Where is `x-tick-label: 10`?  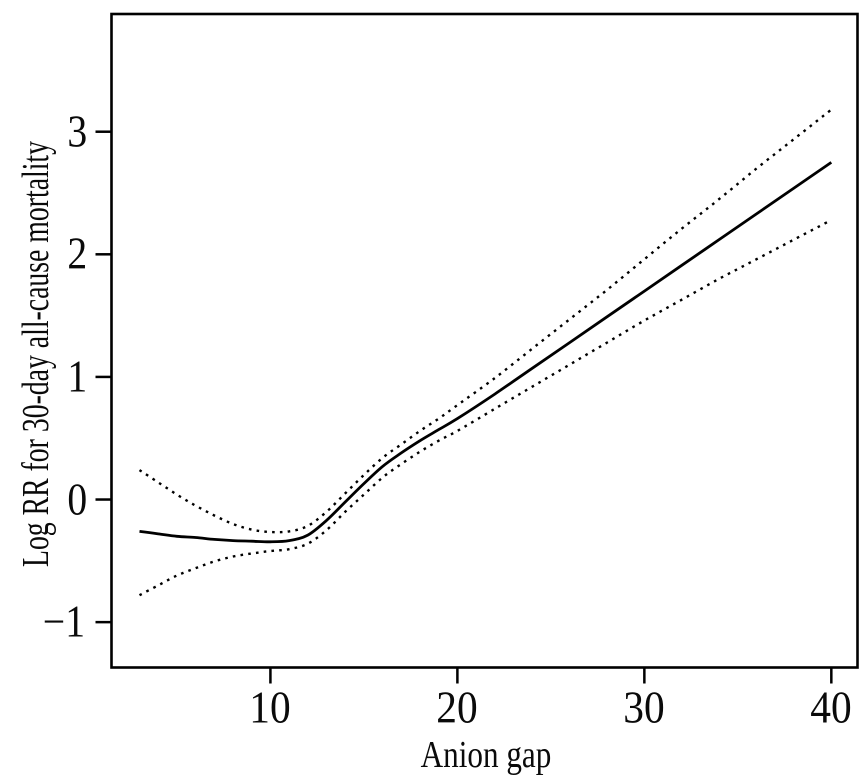
x-tick-label: 10 is located at coordinates (270, 707).